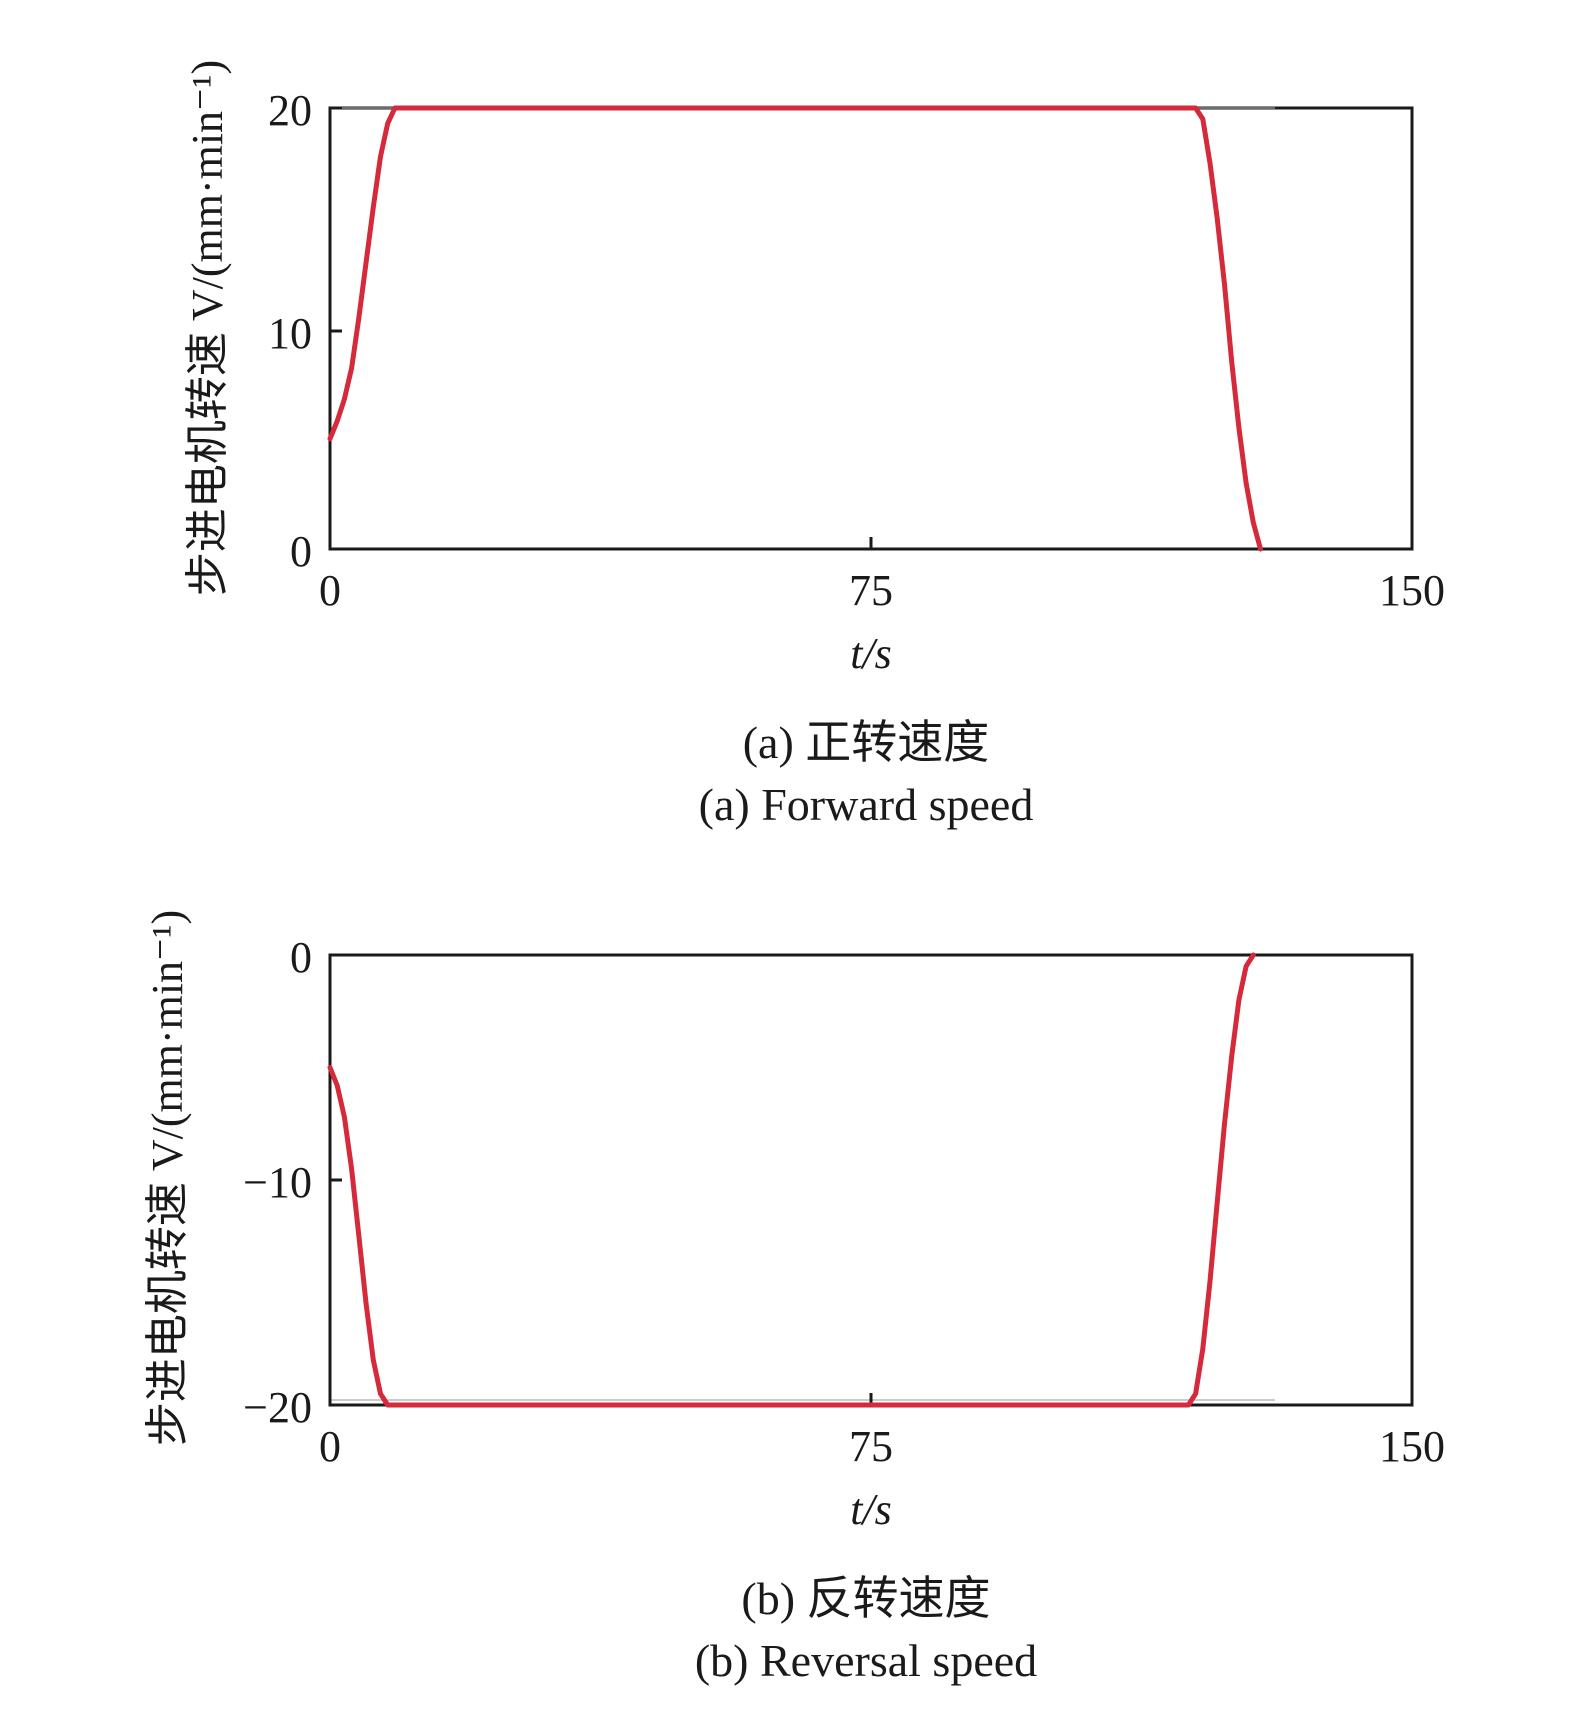  I want to click on chart-b-ytick-label: −20, so click(277, 1407).